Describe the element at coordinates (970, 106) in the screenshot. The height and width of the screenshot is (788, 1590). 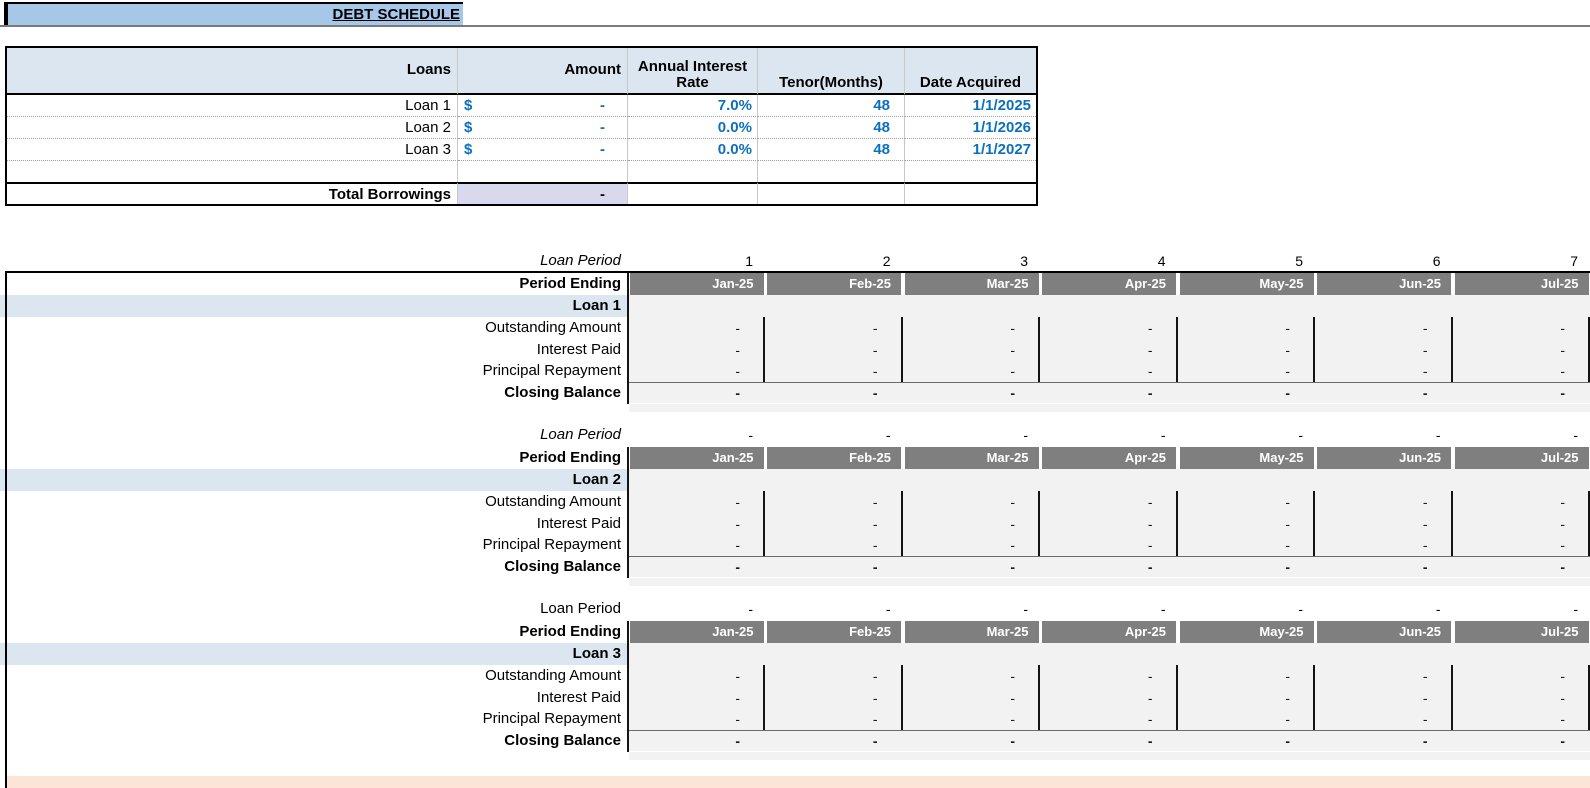
I see `loan-date-cell: 1/1/2025` at that location.